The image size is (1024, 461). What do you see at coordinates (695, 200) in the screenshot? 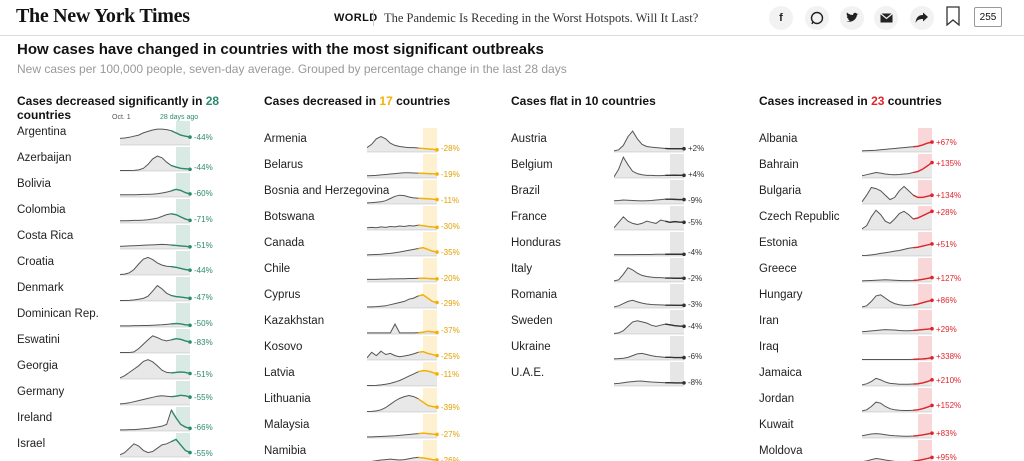
I see `percent-change: -9%` at bounding box center [695, 200].